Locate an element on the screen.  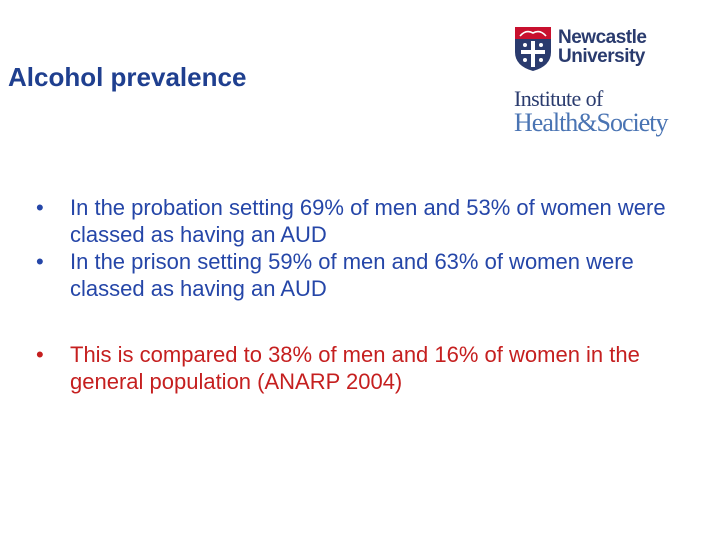
slide-title: Alcohol prevalence is located at coordinates (127, 77).